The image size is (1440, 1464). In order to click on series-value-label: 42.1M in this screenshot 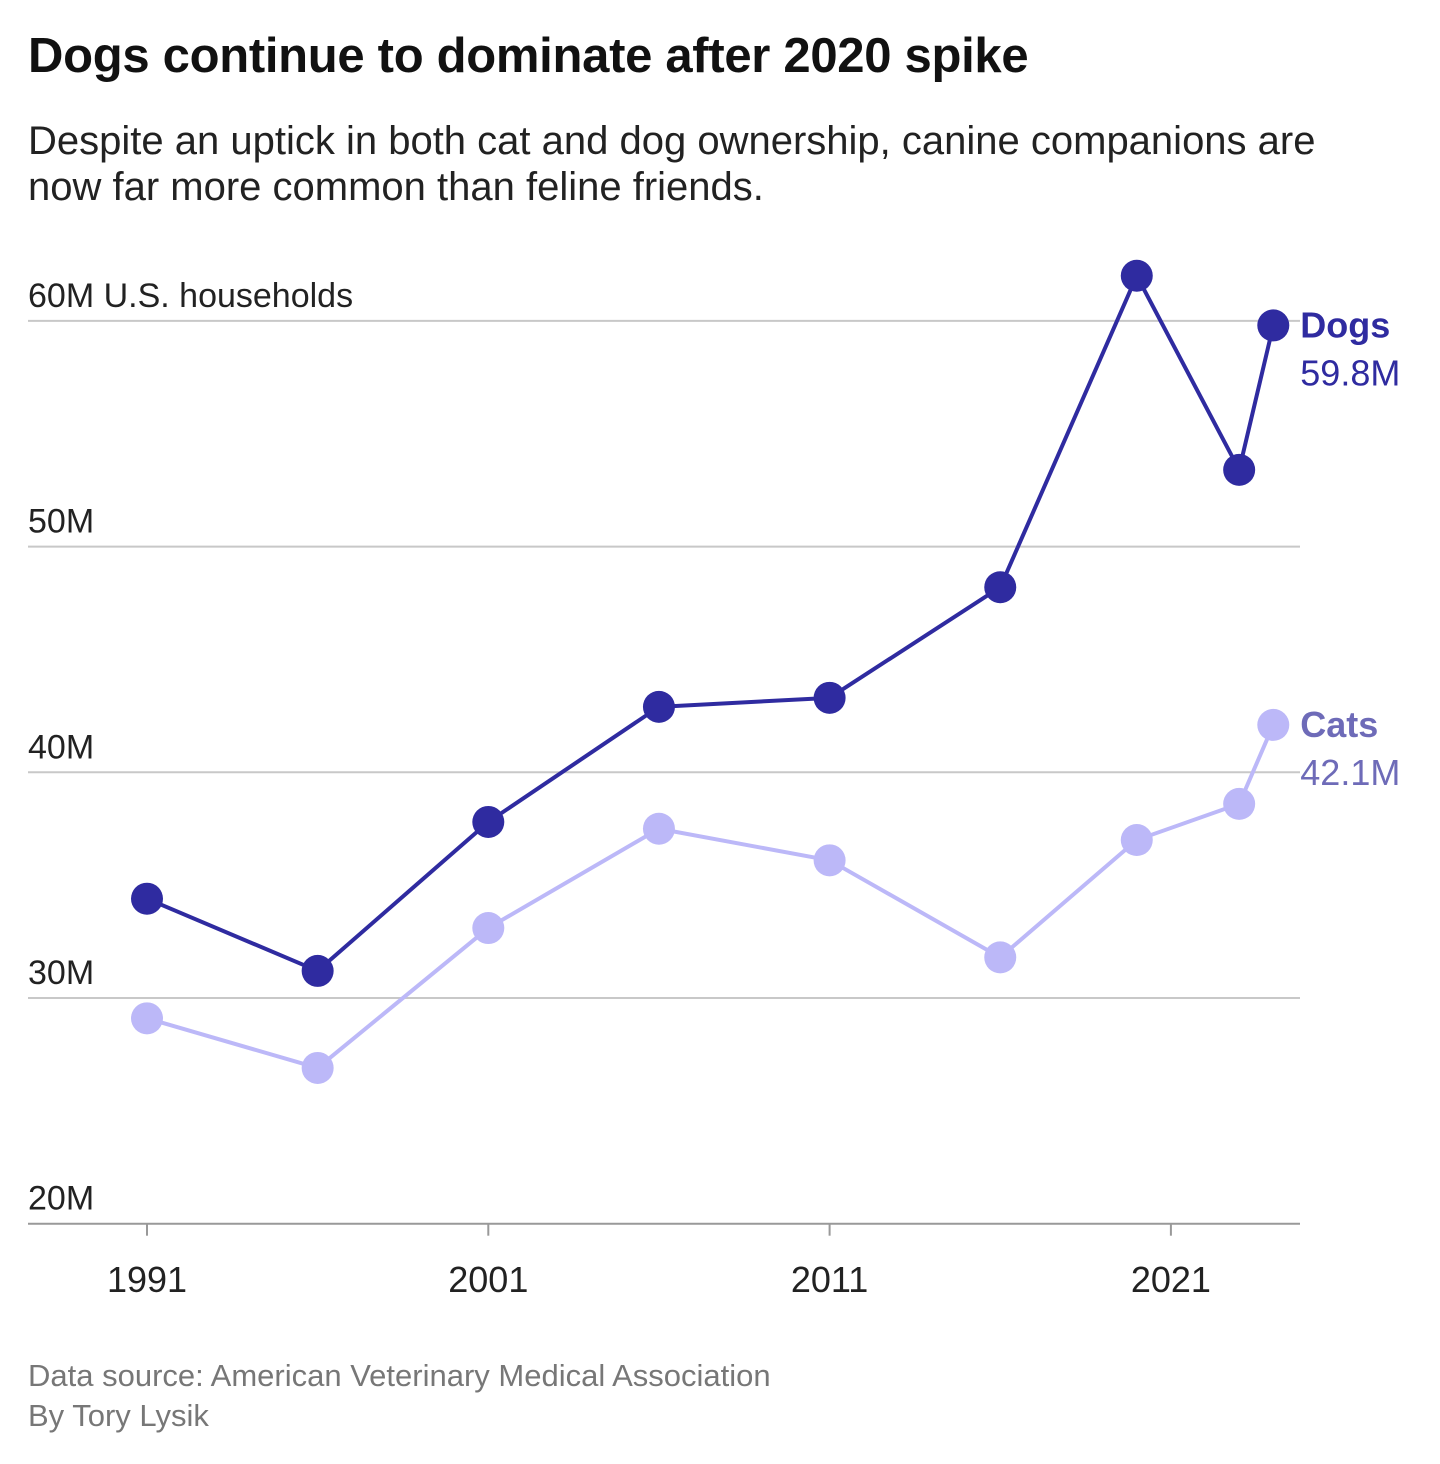, I will do `click(1350, 772)`.